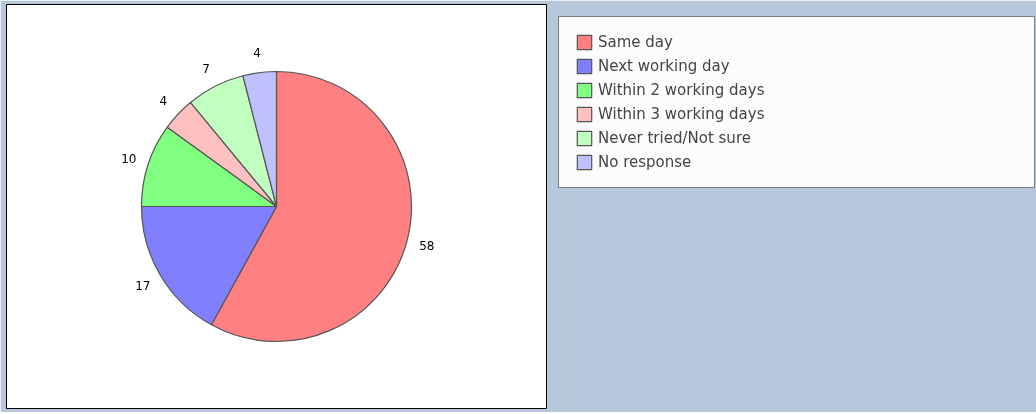 The height and width of the screenshot is (414, 1036). I want to click on legend-label: Within 2 working days, so click(682, 90).